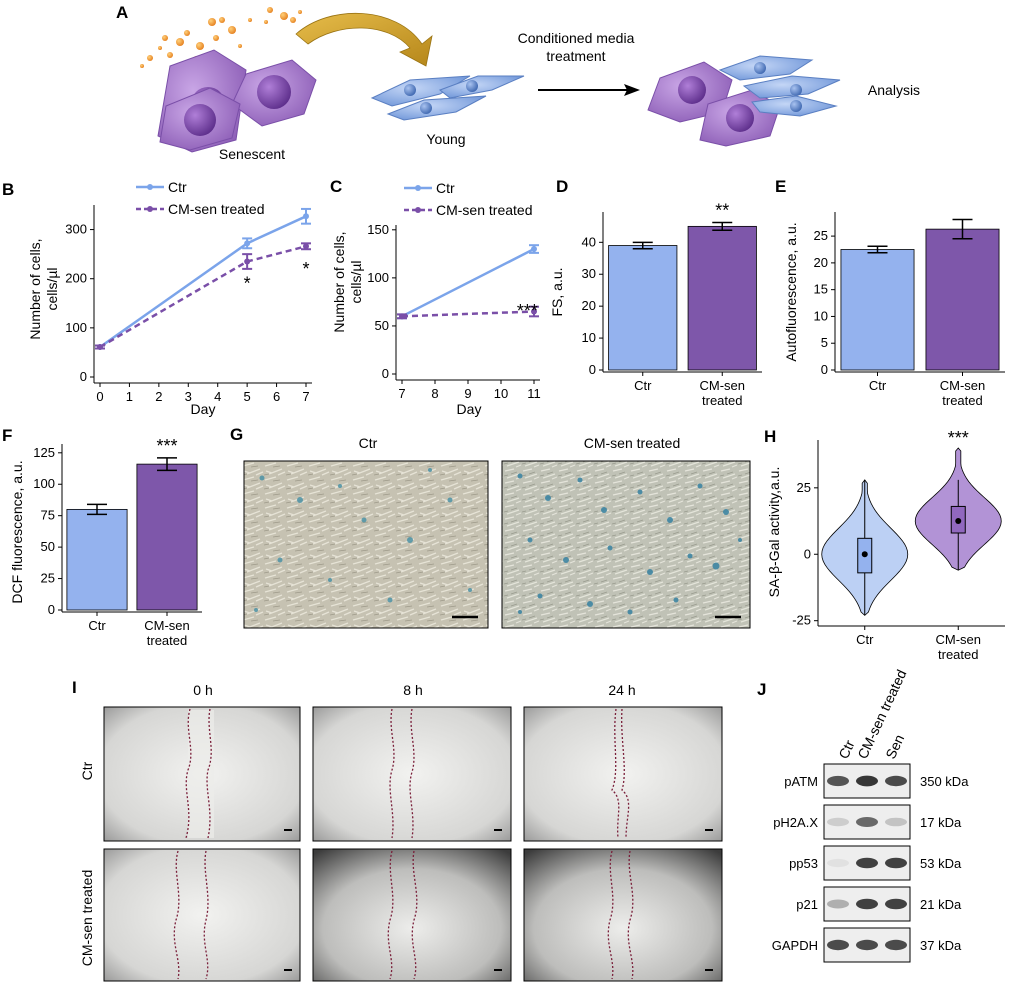 This screenshot has height=988, width=1020. Describe the element at coordinates (202, 690) in the screenshot. I see `i-time-0h: 0 h` at that location.